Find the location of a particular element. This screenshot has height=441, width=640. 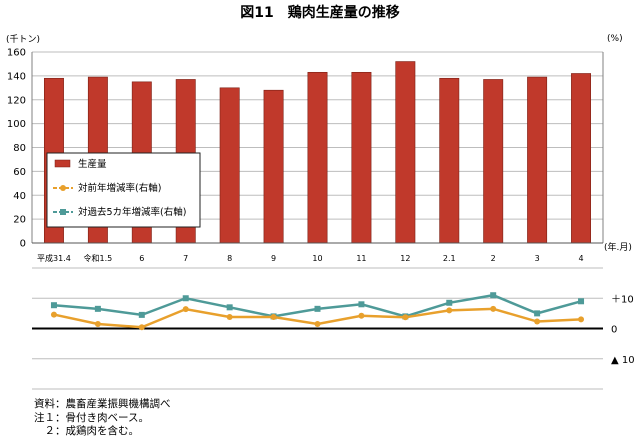

left-axis-unit: (千トン) is located at coordinates (23, 40).